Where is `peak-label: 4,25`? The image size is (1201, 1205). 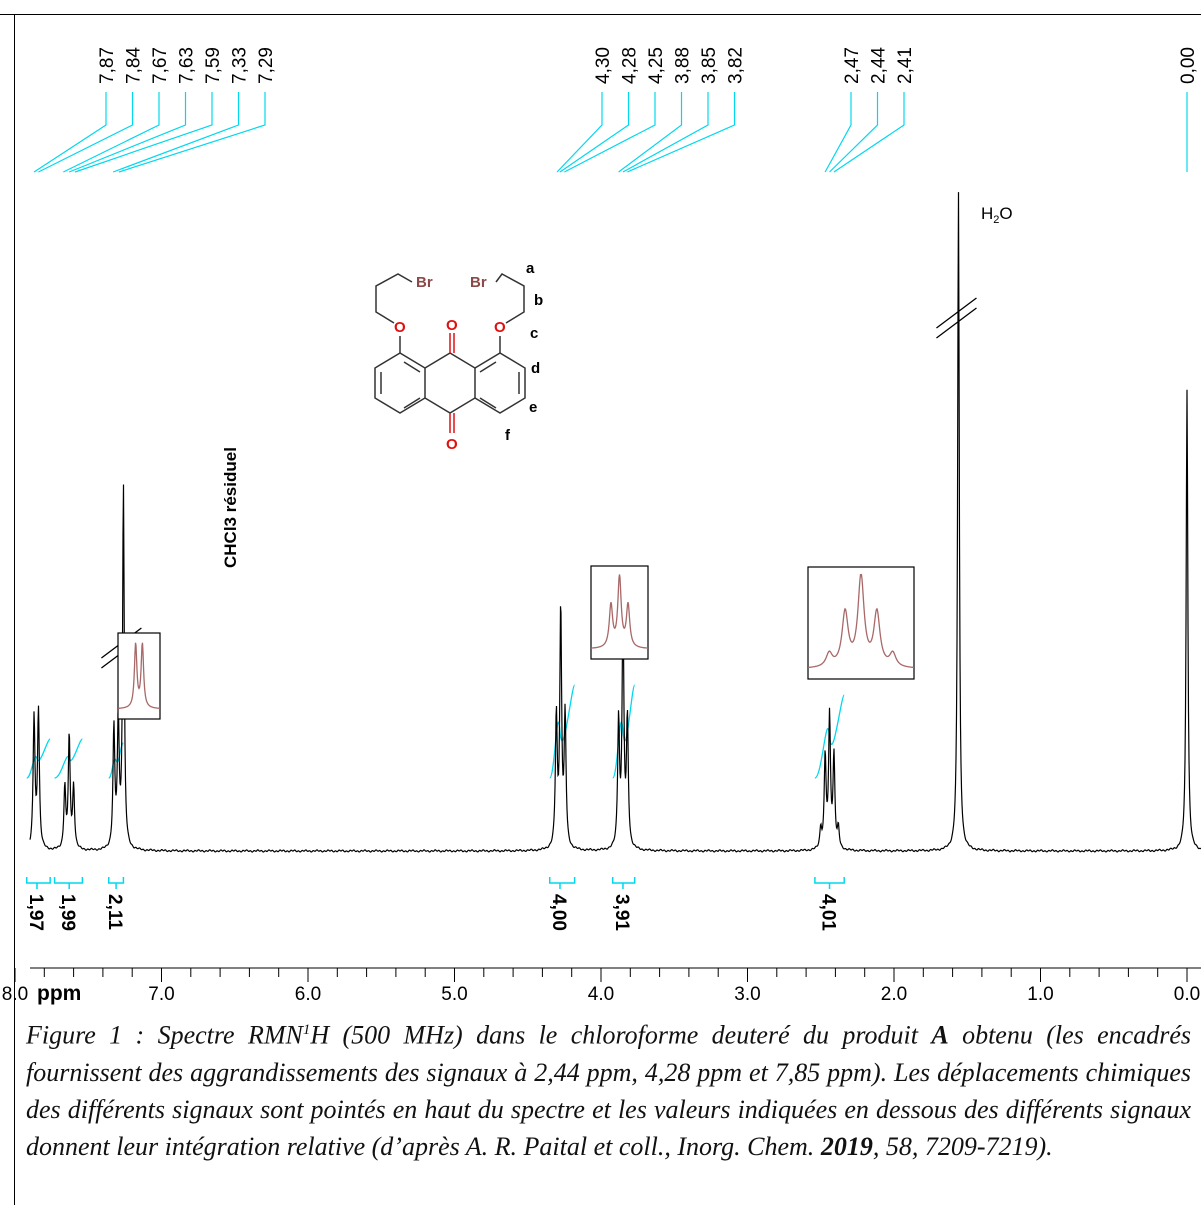
peak-label: 4,25 is located at coordinates (656, 65).